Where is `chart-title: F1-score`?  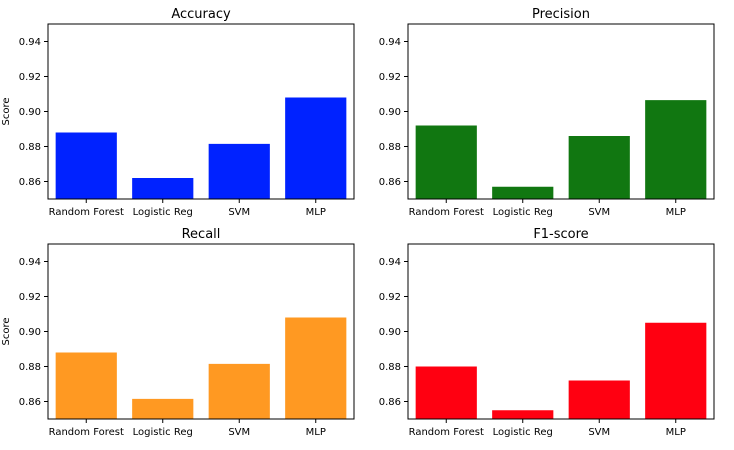
chart-title: F1-score is located at coordinates (560, 234).